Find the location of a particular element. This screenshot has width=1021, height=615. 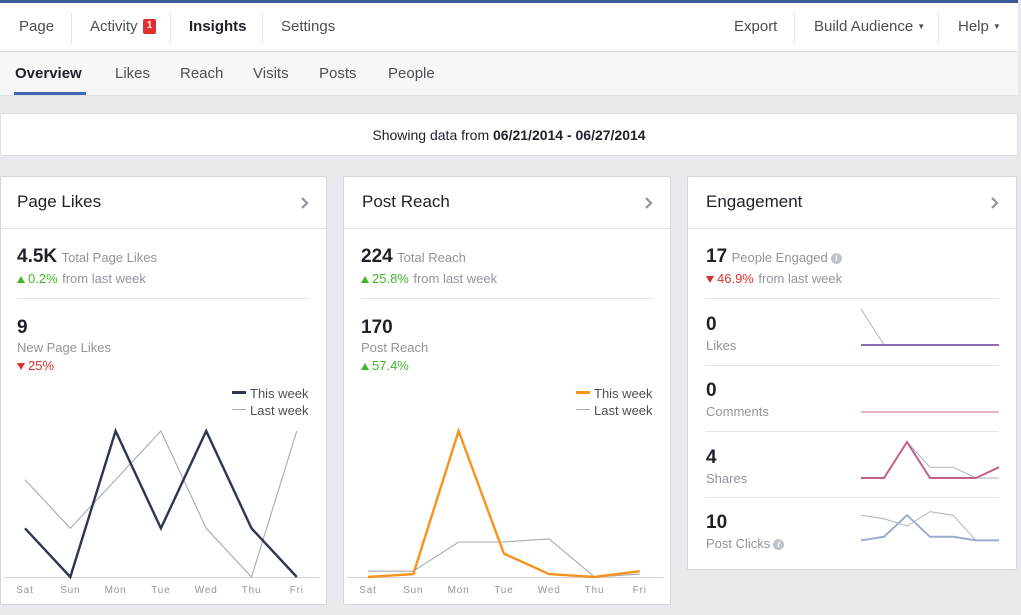

post-clicks-label: Post Clicks i is located at coordinates (745, 543).